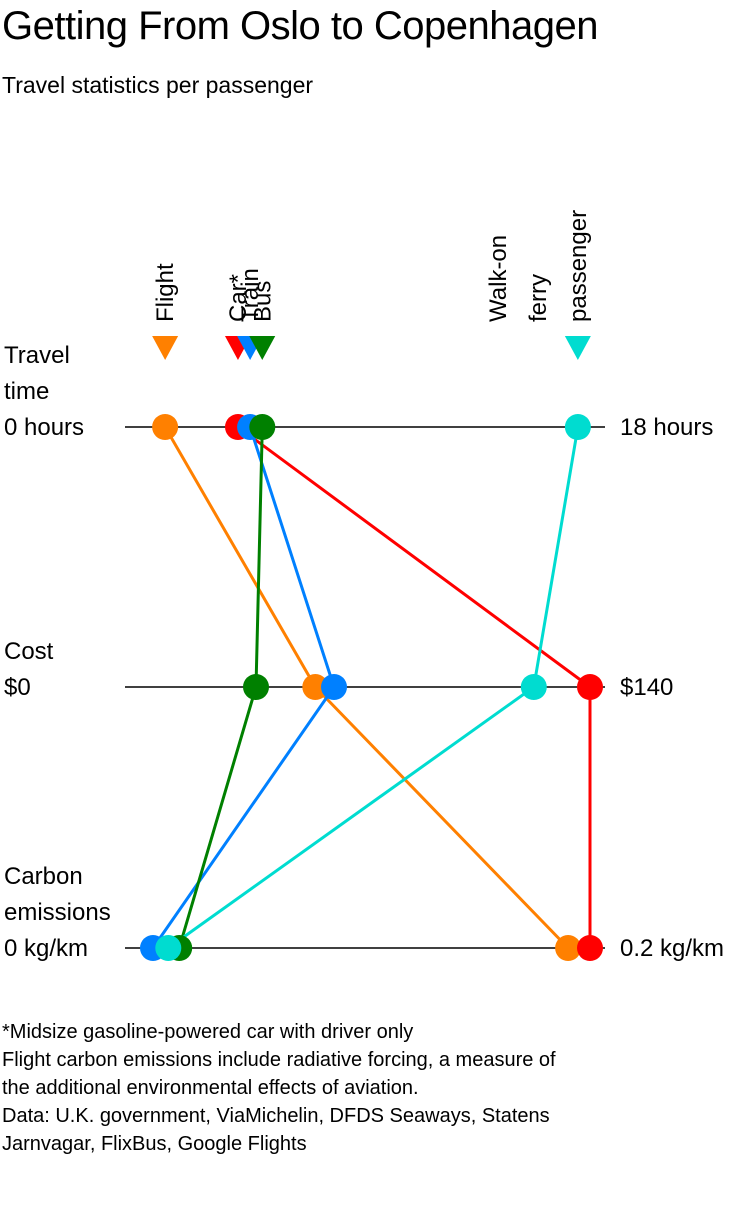 This screenshot has height=1212, width=750. I want to click on axis-min-label-time: 0 hours, so click(44, 427).